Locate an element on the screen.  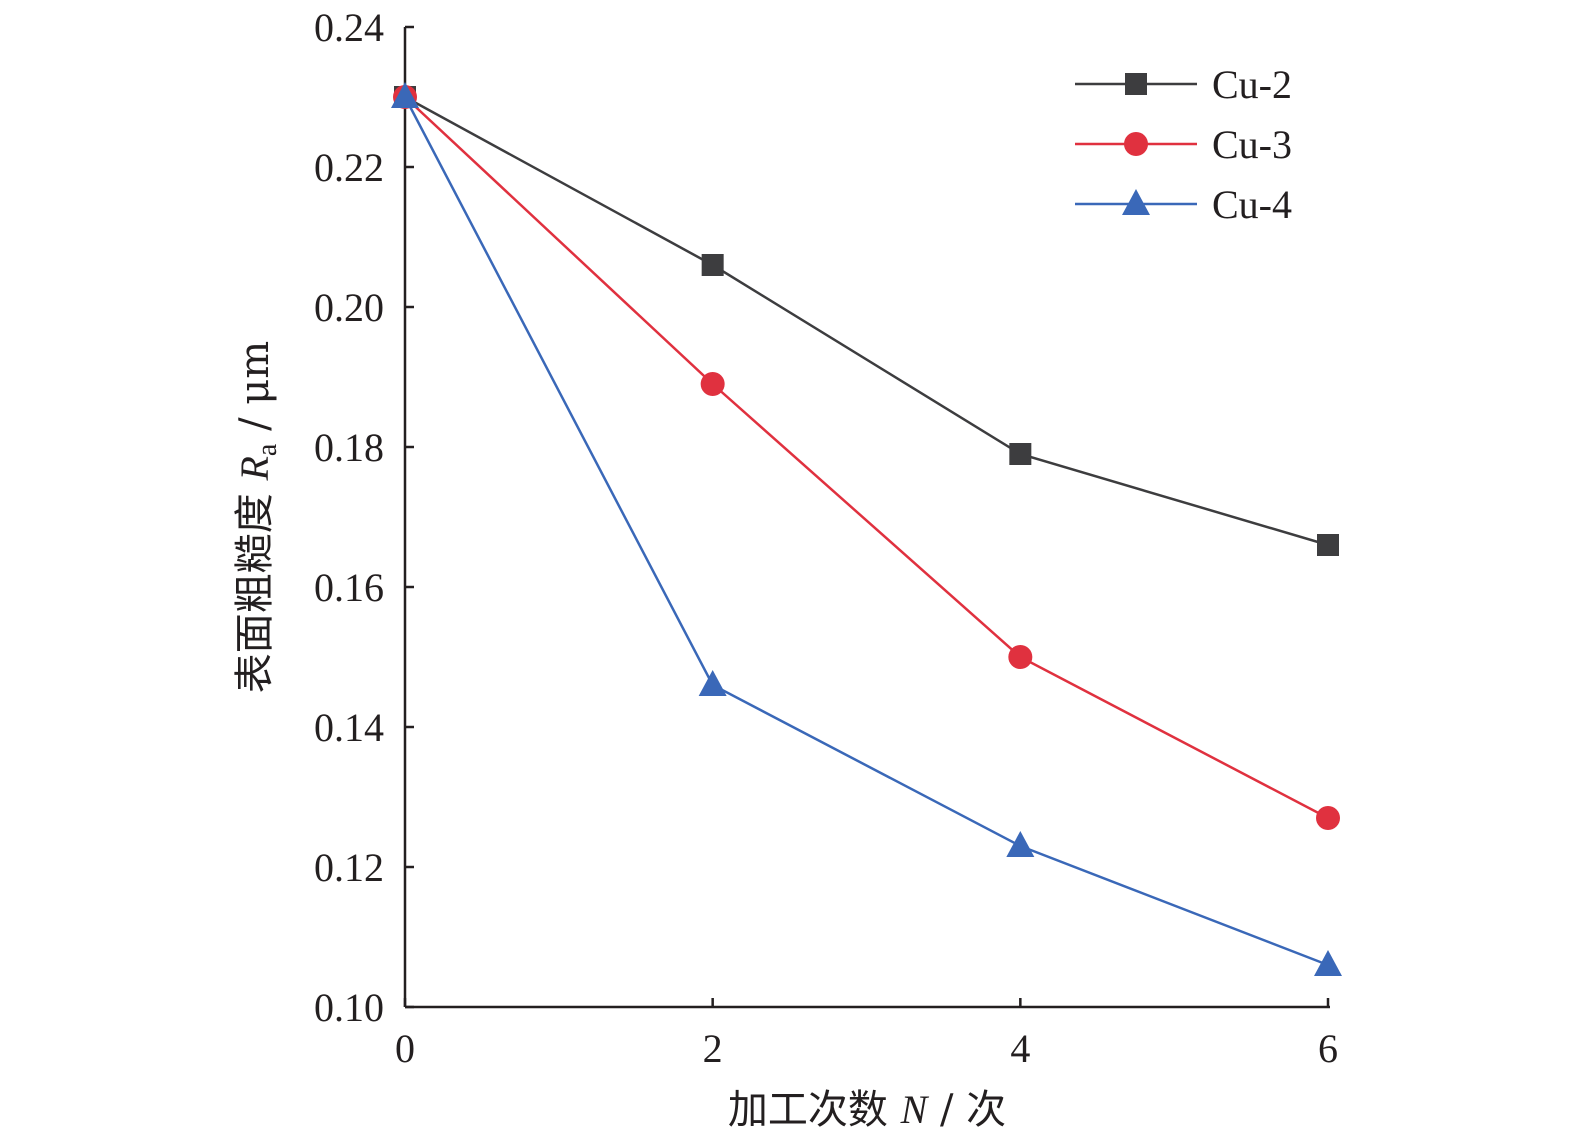
y-tick-label: 0.20 is located at coordinates (349, 307).